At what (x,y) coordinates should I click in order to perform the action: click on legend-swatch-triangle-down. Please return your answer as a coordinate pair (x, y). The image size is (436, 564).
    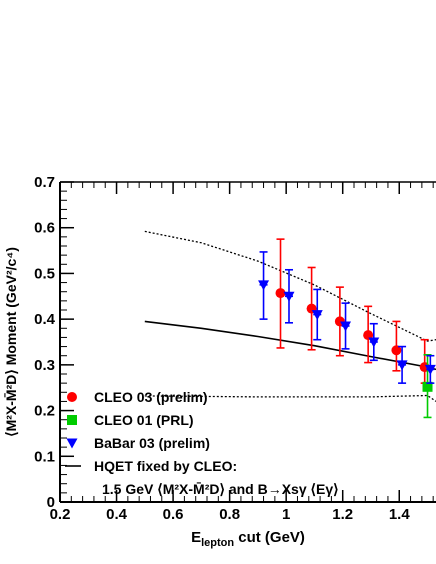
    Looking at the image, I should click on (72, 443).